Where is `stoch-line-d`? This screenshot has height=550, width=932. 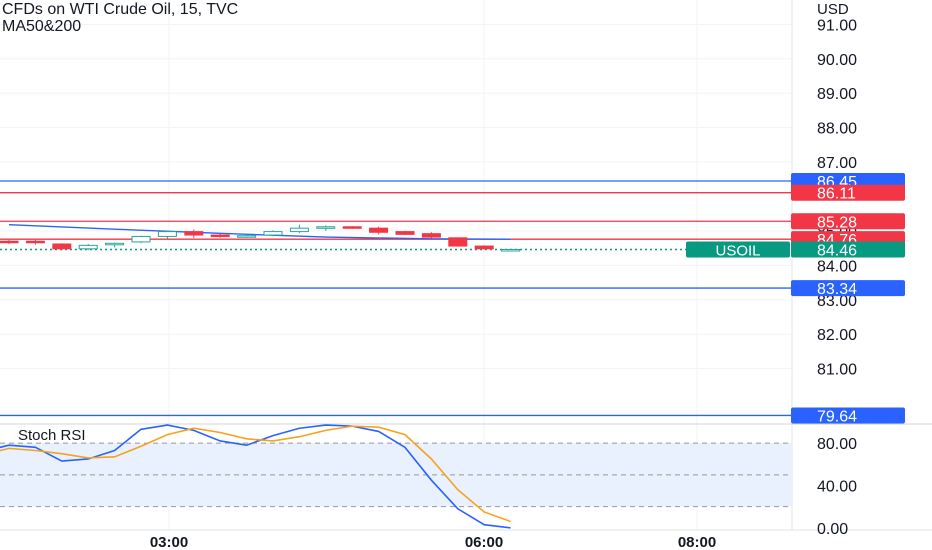 stoch-line-d is located at coordinates (255, 474).